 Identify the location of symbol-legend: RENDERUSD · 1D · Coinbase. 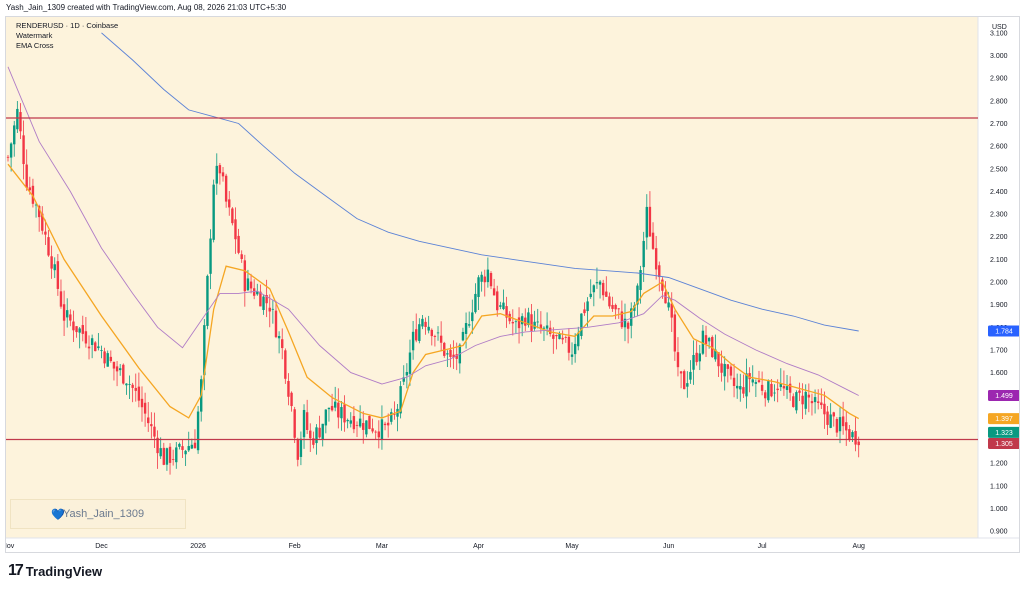
(67, 25).